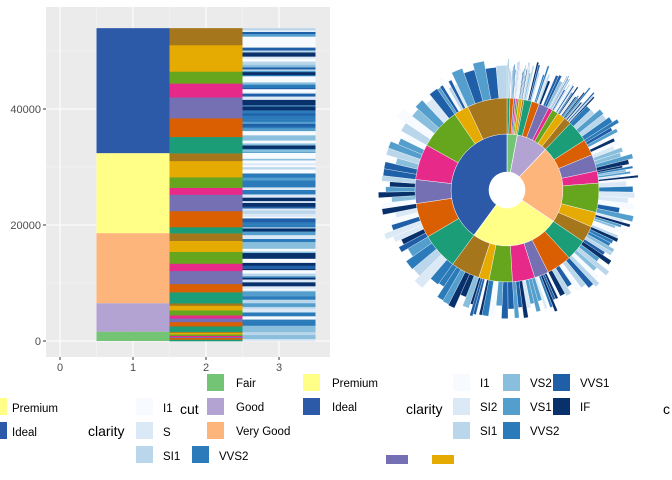  Describe the element at coordinates (60, 368) in the screenshot. I see `x-tick-label: 0` at that location.